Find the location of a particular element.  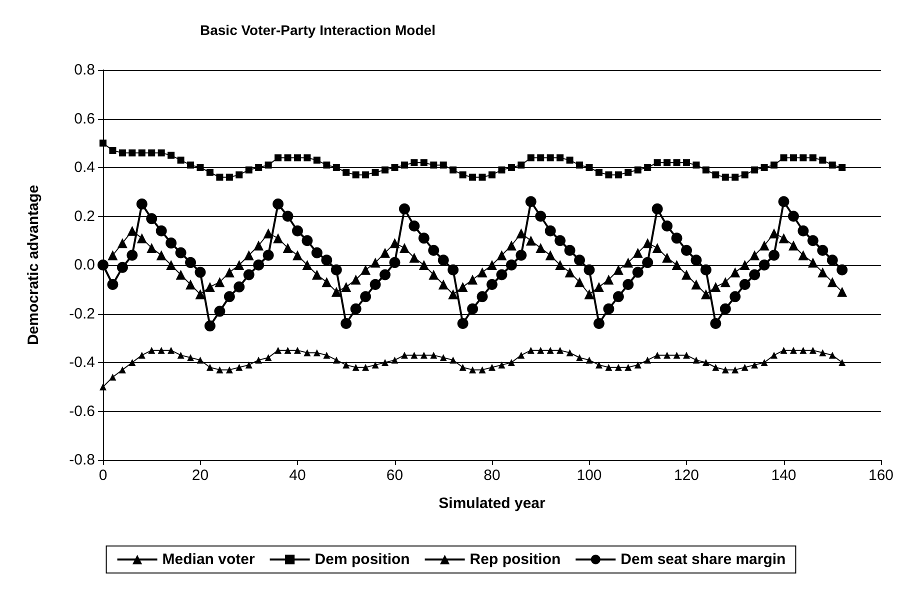

x-tick-label: 20 is located at coordinates (200, 475).